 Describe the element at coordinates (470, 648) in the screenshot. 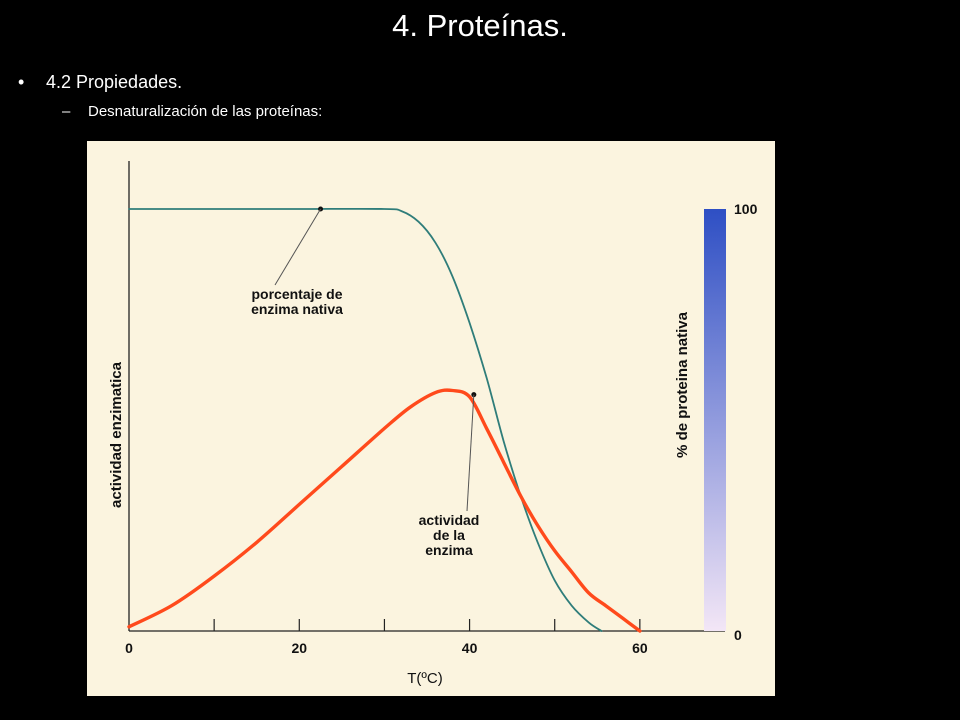

I see `x-tick-label: 40` at that location.